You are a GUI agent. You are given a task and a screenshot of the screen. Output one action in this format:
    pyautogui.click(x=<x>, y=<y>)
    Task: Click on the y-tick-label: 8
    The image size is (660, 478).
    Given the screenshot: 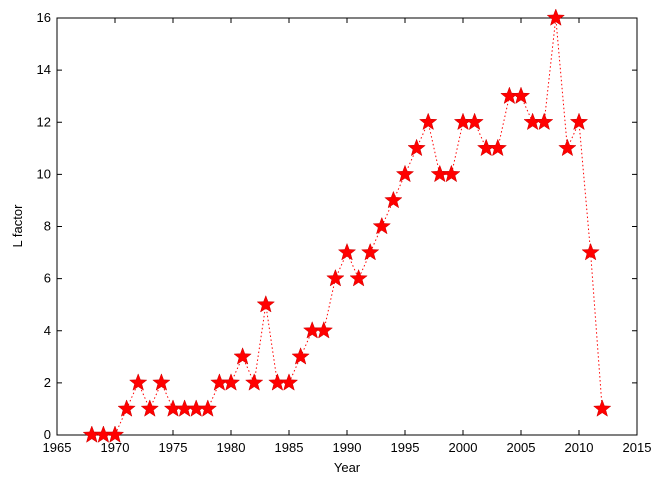 What is the action you would take?
    pyautogui.click(x=47, y=226)
    